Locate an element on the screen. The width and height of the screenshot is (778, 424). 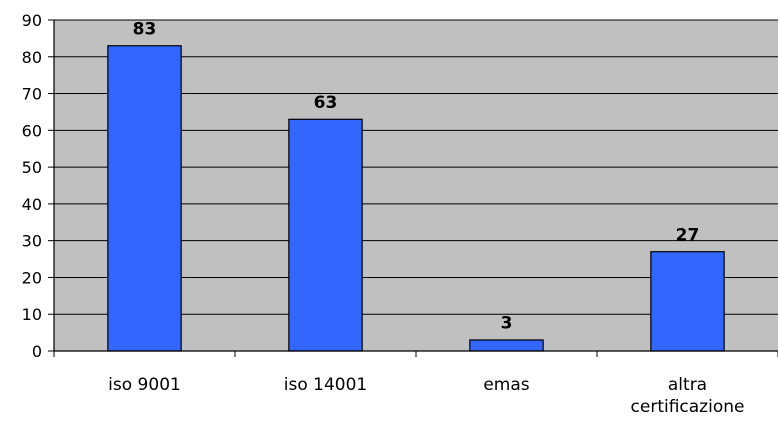
y-tick-label: 40 is located at coordinates (32, 204).